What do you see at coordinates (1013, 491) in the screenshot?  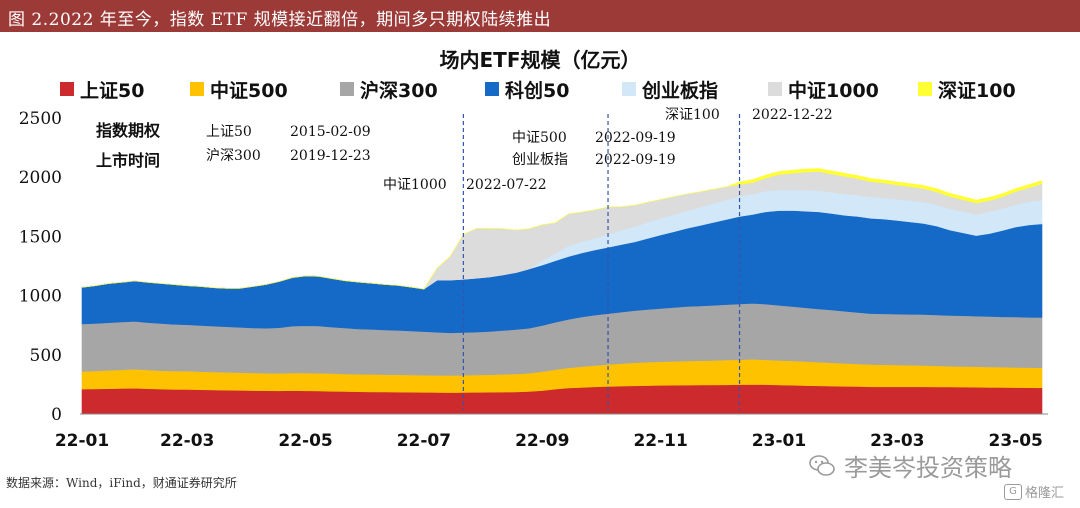 I see `g-logo-icon: G` at bounding box center [1013, 491].